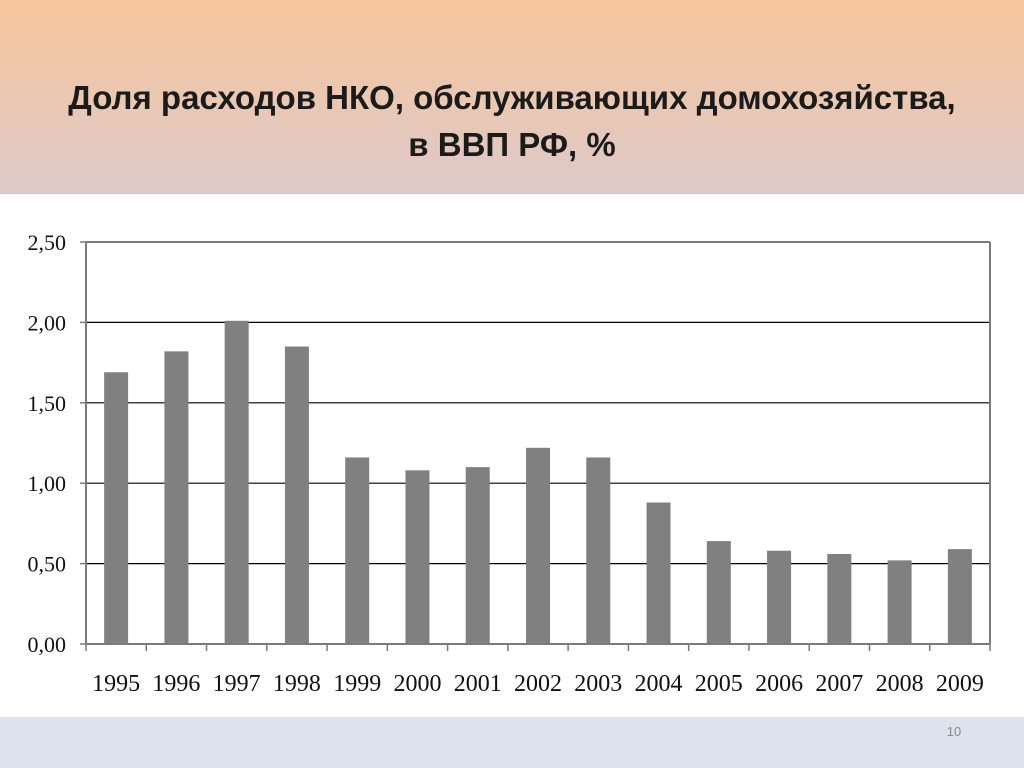  I want to click on bar-2001, so click(477, 555).